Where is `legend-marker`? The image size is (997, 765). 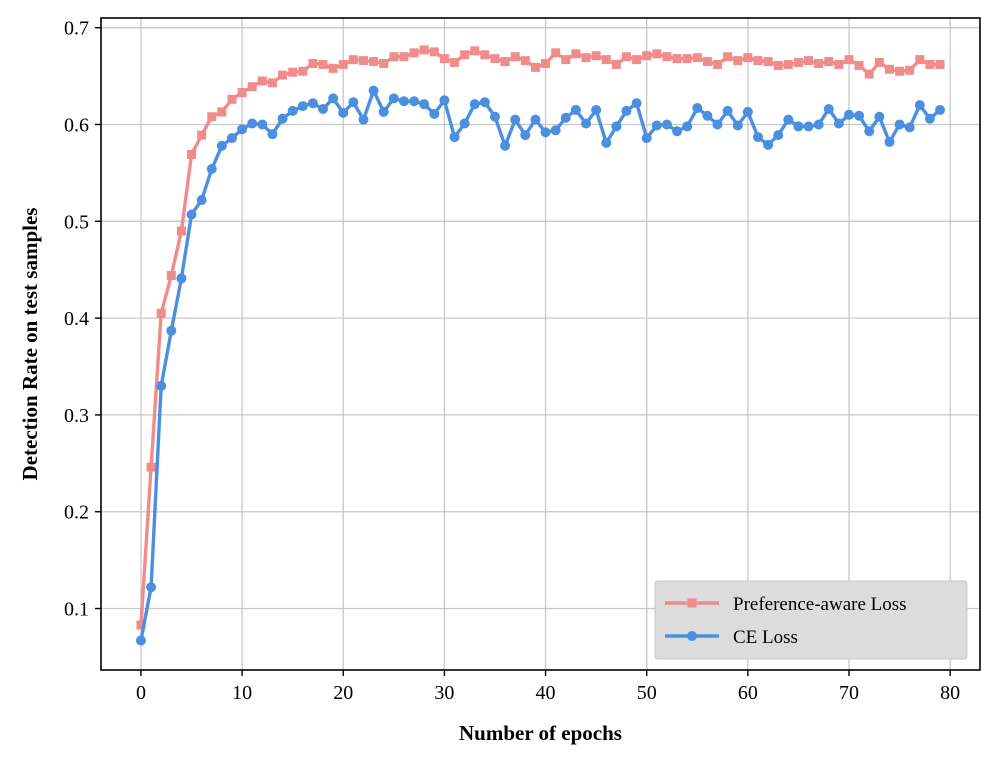
legend-marker is located at coordinates (692, 636).